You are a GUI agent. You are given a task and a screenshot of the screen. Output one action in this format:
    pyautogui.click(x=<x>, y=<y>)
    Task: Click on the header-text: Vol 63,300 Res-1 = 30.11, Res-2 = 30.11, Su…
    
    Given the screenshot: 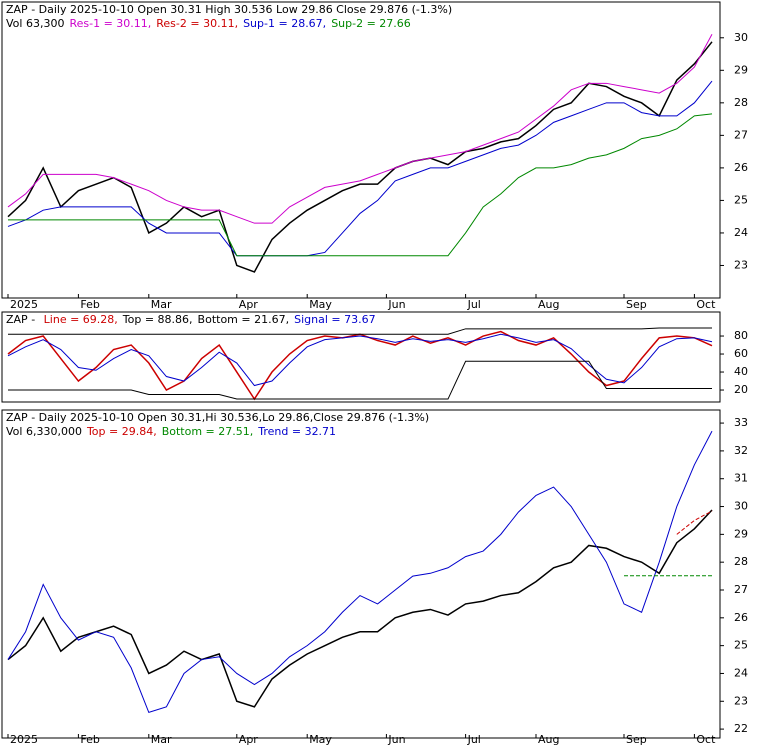 What is the action you would take?
    pyautogui.click(x=208, y=23)
    